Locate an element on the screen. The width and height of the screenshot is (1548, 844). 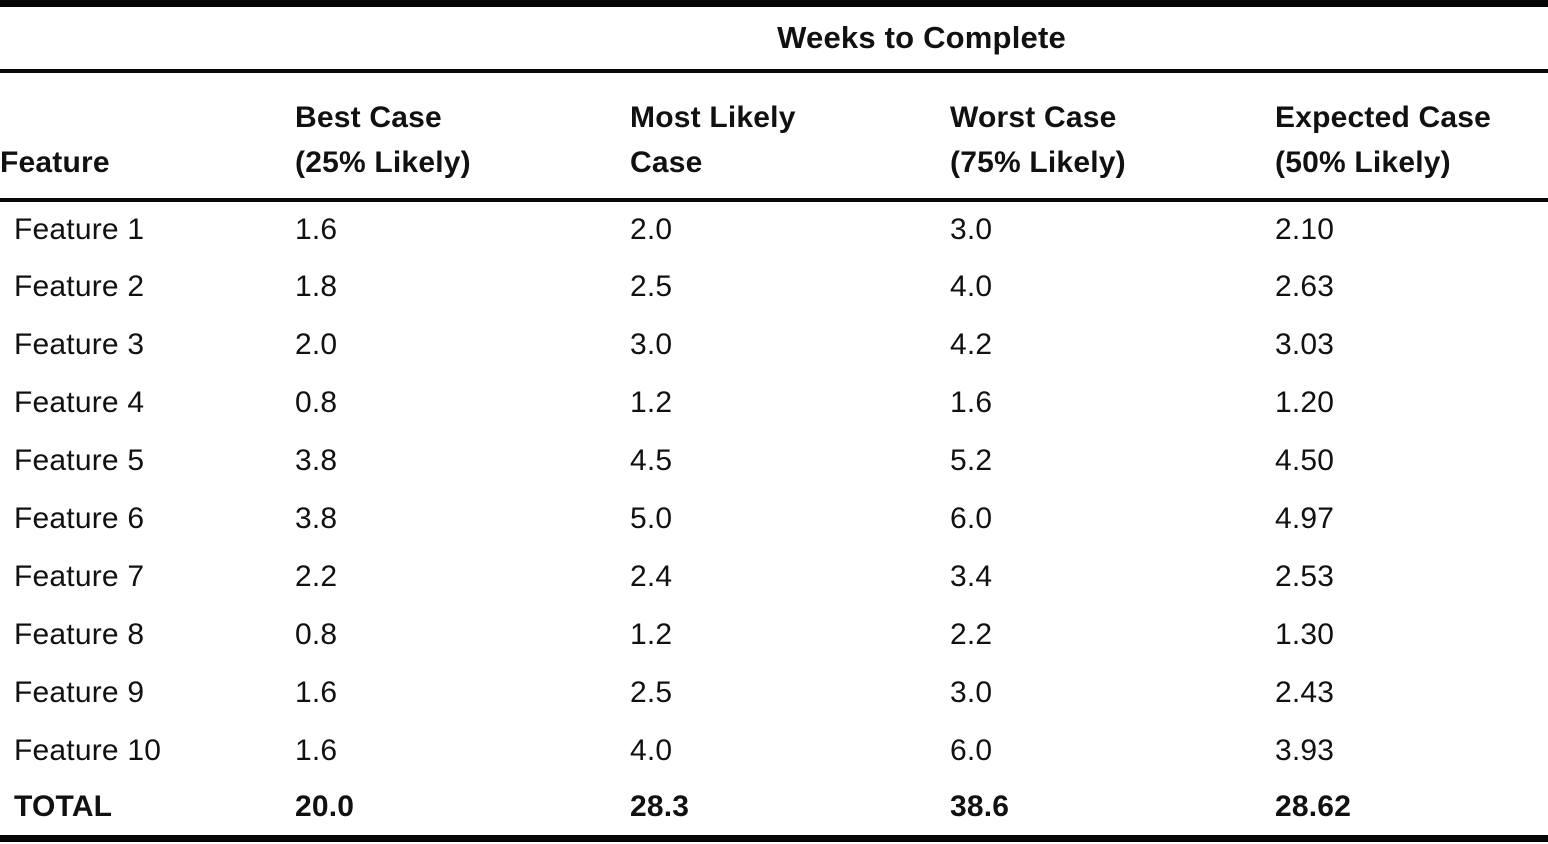
column-header-sublabel: (50% Likely) is located at coordinates (1363, 162).